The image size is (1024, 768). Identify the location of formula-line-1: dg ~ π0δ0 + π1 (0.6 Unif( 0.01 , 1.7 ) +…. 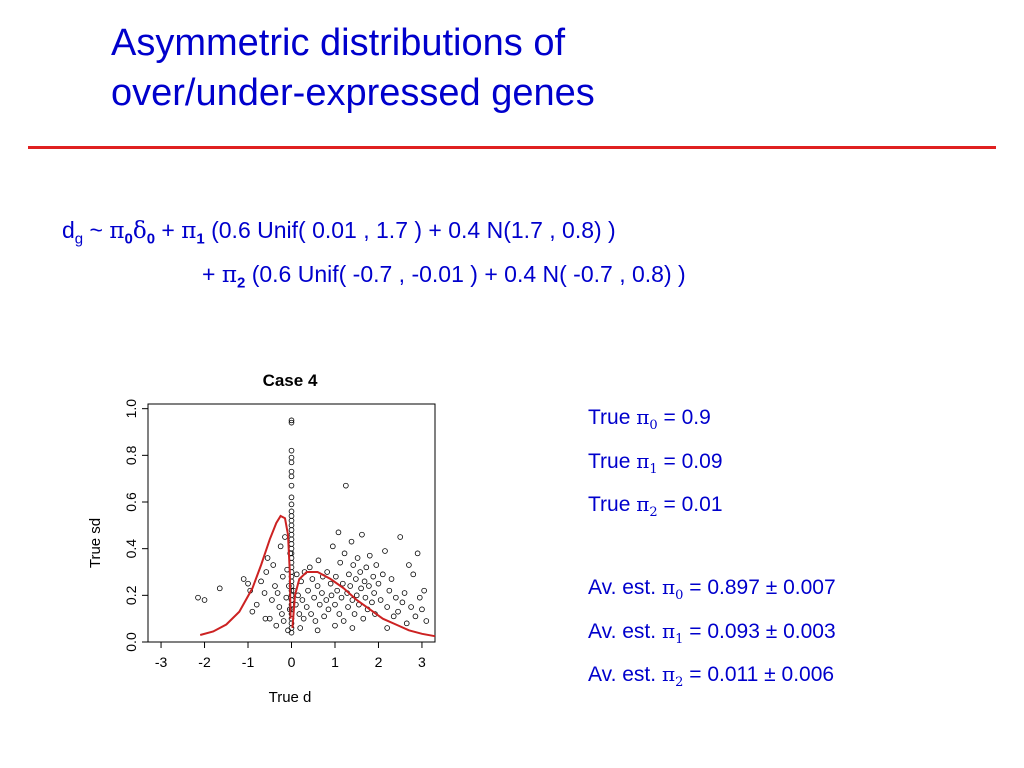
(339, 232).